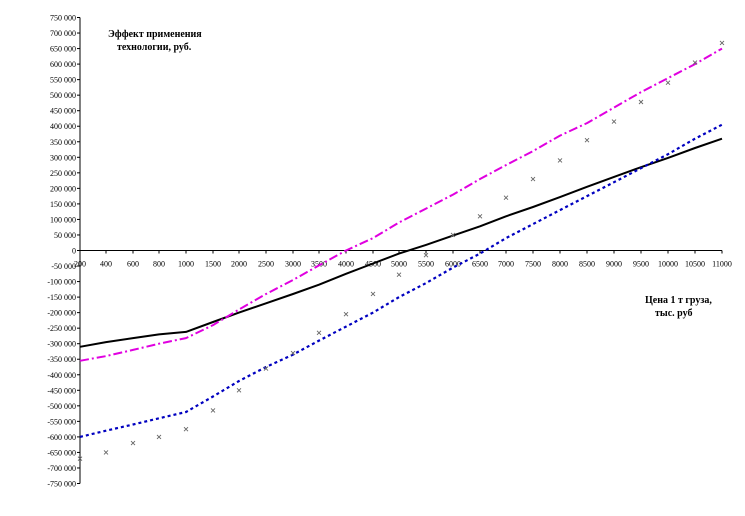 Image resolution: width=745 pixels, height=516 pixels. I want to click on y-tick-label: 200 000, so click(63, 188).